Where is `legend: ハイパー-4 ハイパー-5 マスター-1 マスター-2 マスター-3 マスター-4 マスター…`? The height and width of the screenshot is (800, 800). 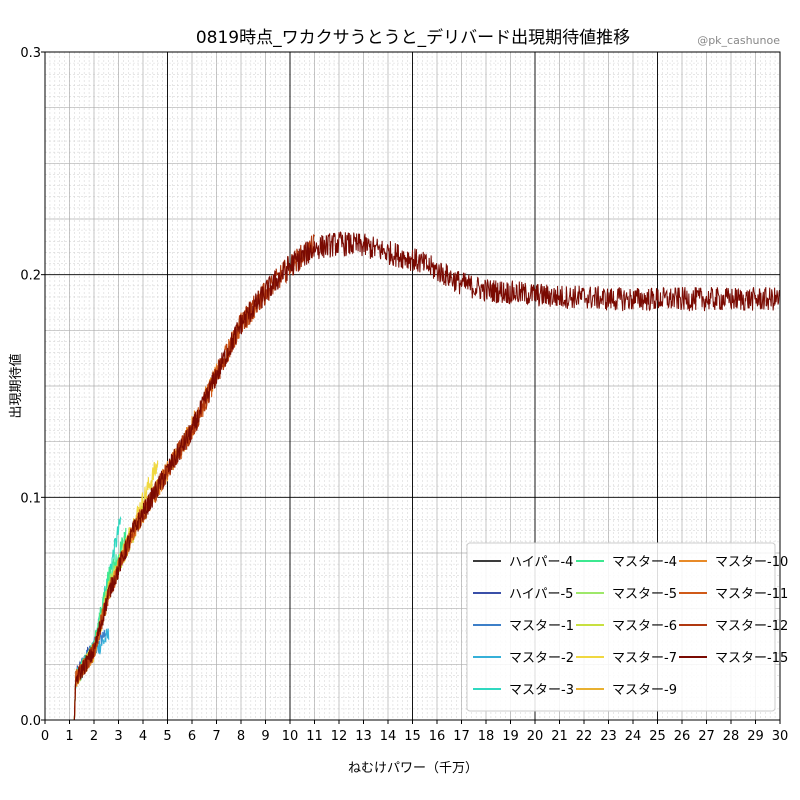
legend: ハイパー-4 ハイパー-5 マスター-1 マスター-2 マスター-3 マスター-4 マスター… is located at coordinates (627, 627).